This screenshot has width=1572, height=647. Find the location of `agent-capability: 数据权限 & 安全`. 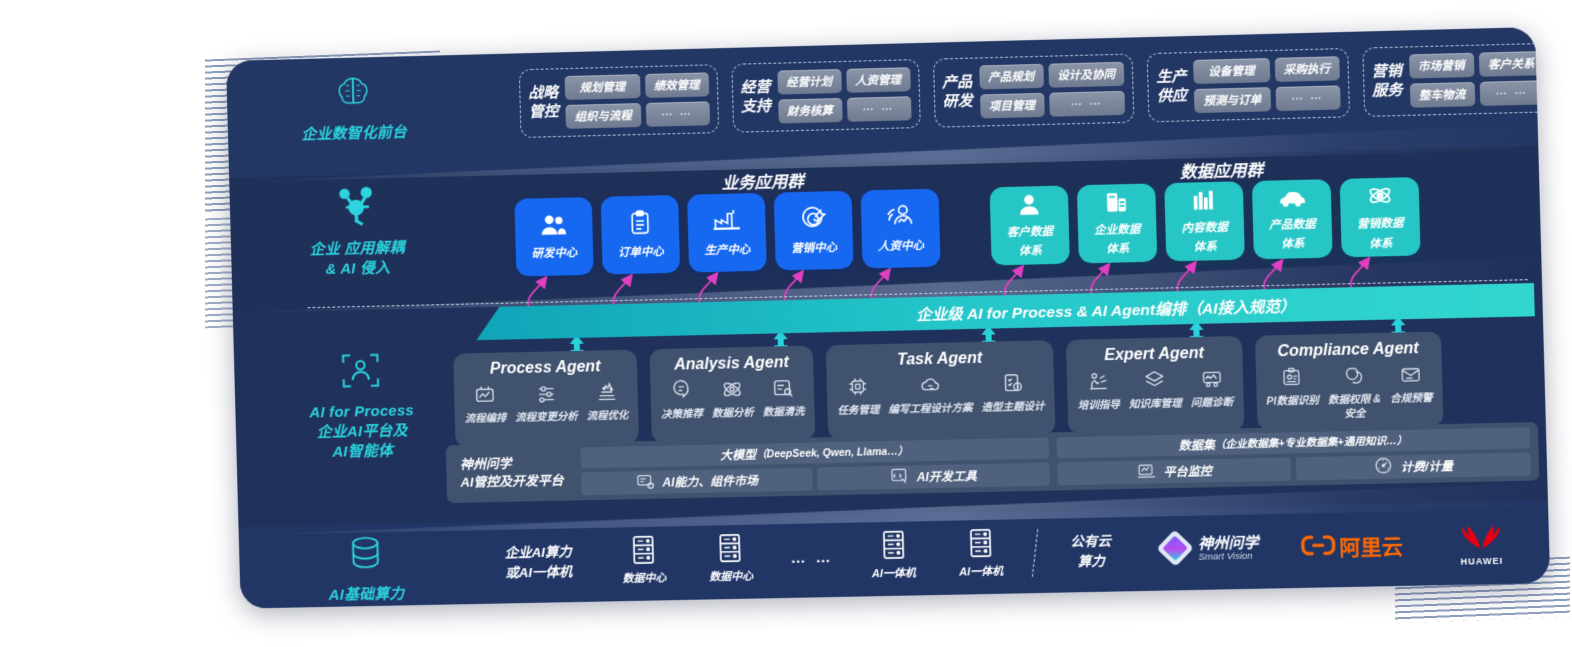

agent-capability: 数据权限 & 安全 is located at coordinates (1354, 392).